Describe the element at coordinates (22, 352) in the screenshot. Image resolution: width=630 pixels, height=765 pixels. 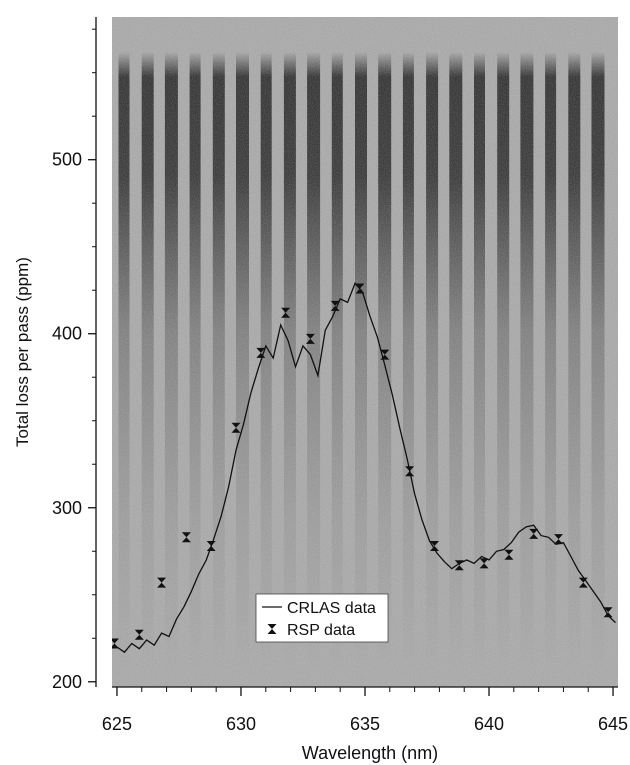
I see `y-axis-label: Total loss per pass (ppm)` at that location.